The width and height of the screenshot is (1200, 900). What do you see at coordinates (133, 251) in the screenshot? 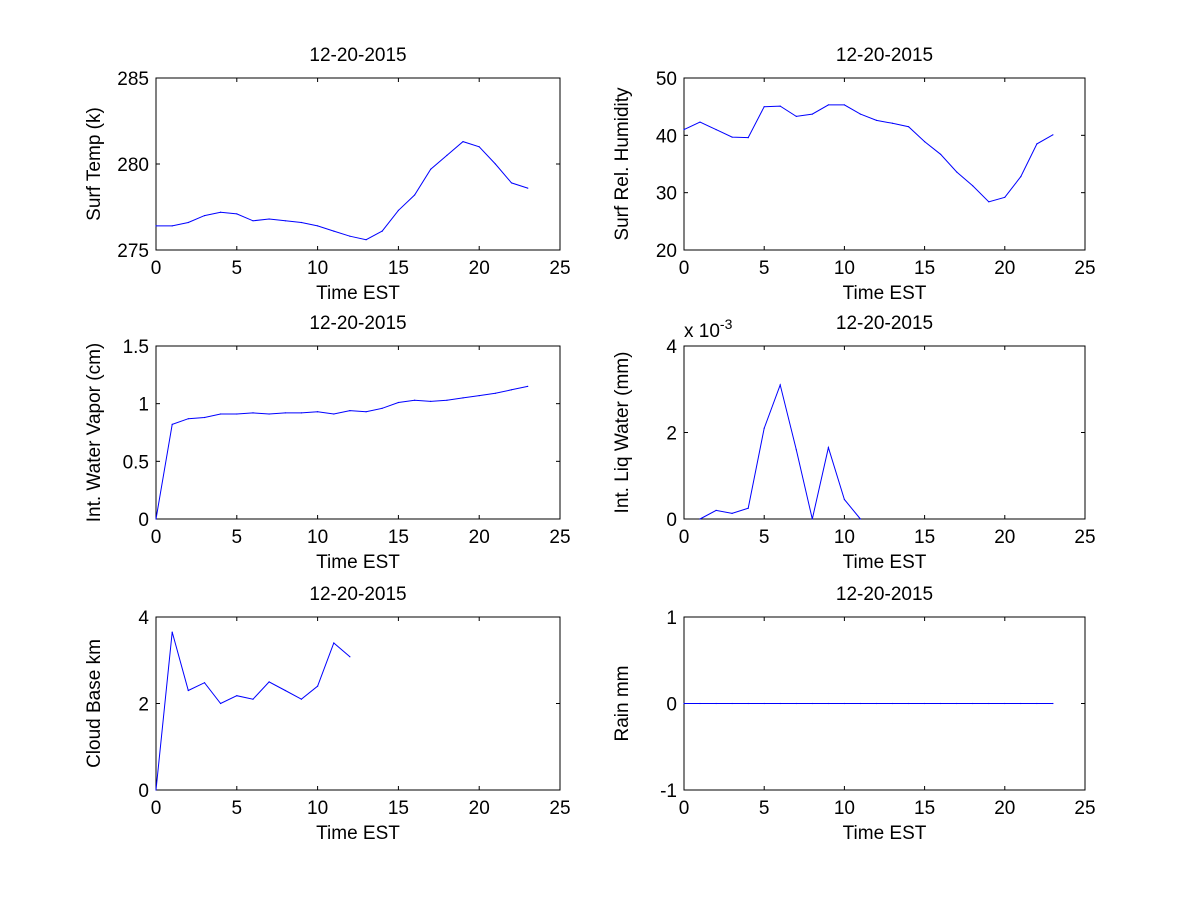
I see `y-tick-label: 275` at bounding box center [133, 251].